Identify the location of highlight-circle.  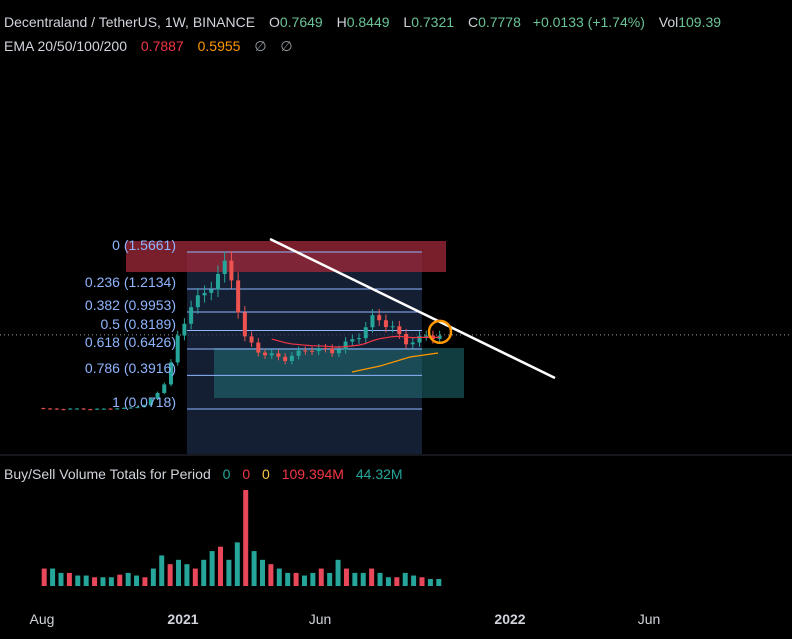
(440, 332).